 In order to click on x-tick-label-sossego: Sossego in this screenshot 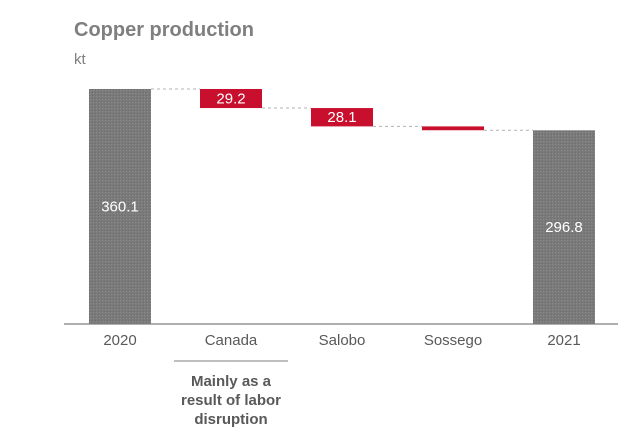, I will do `click(453, 340)`.